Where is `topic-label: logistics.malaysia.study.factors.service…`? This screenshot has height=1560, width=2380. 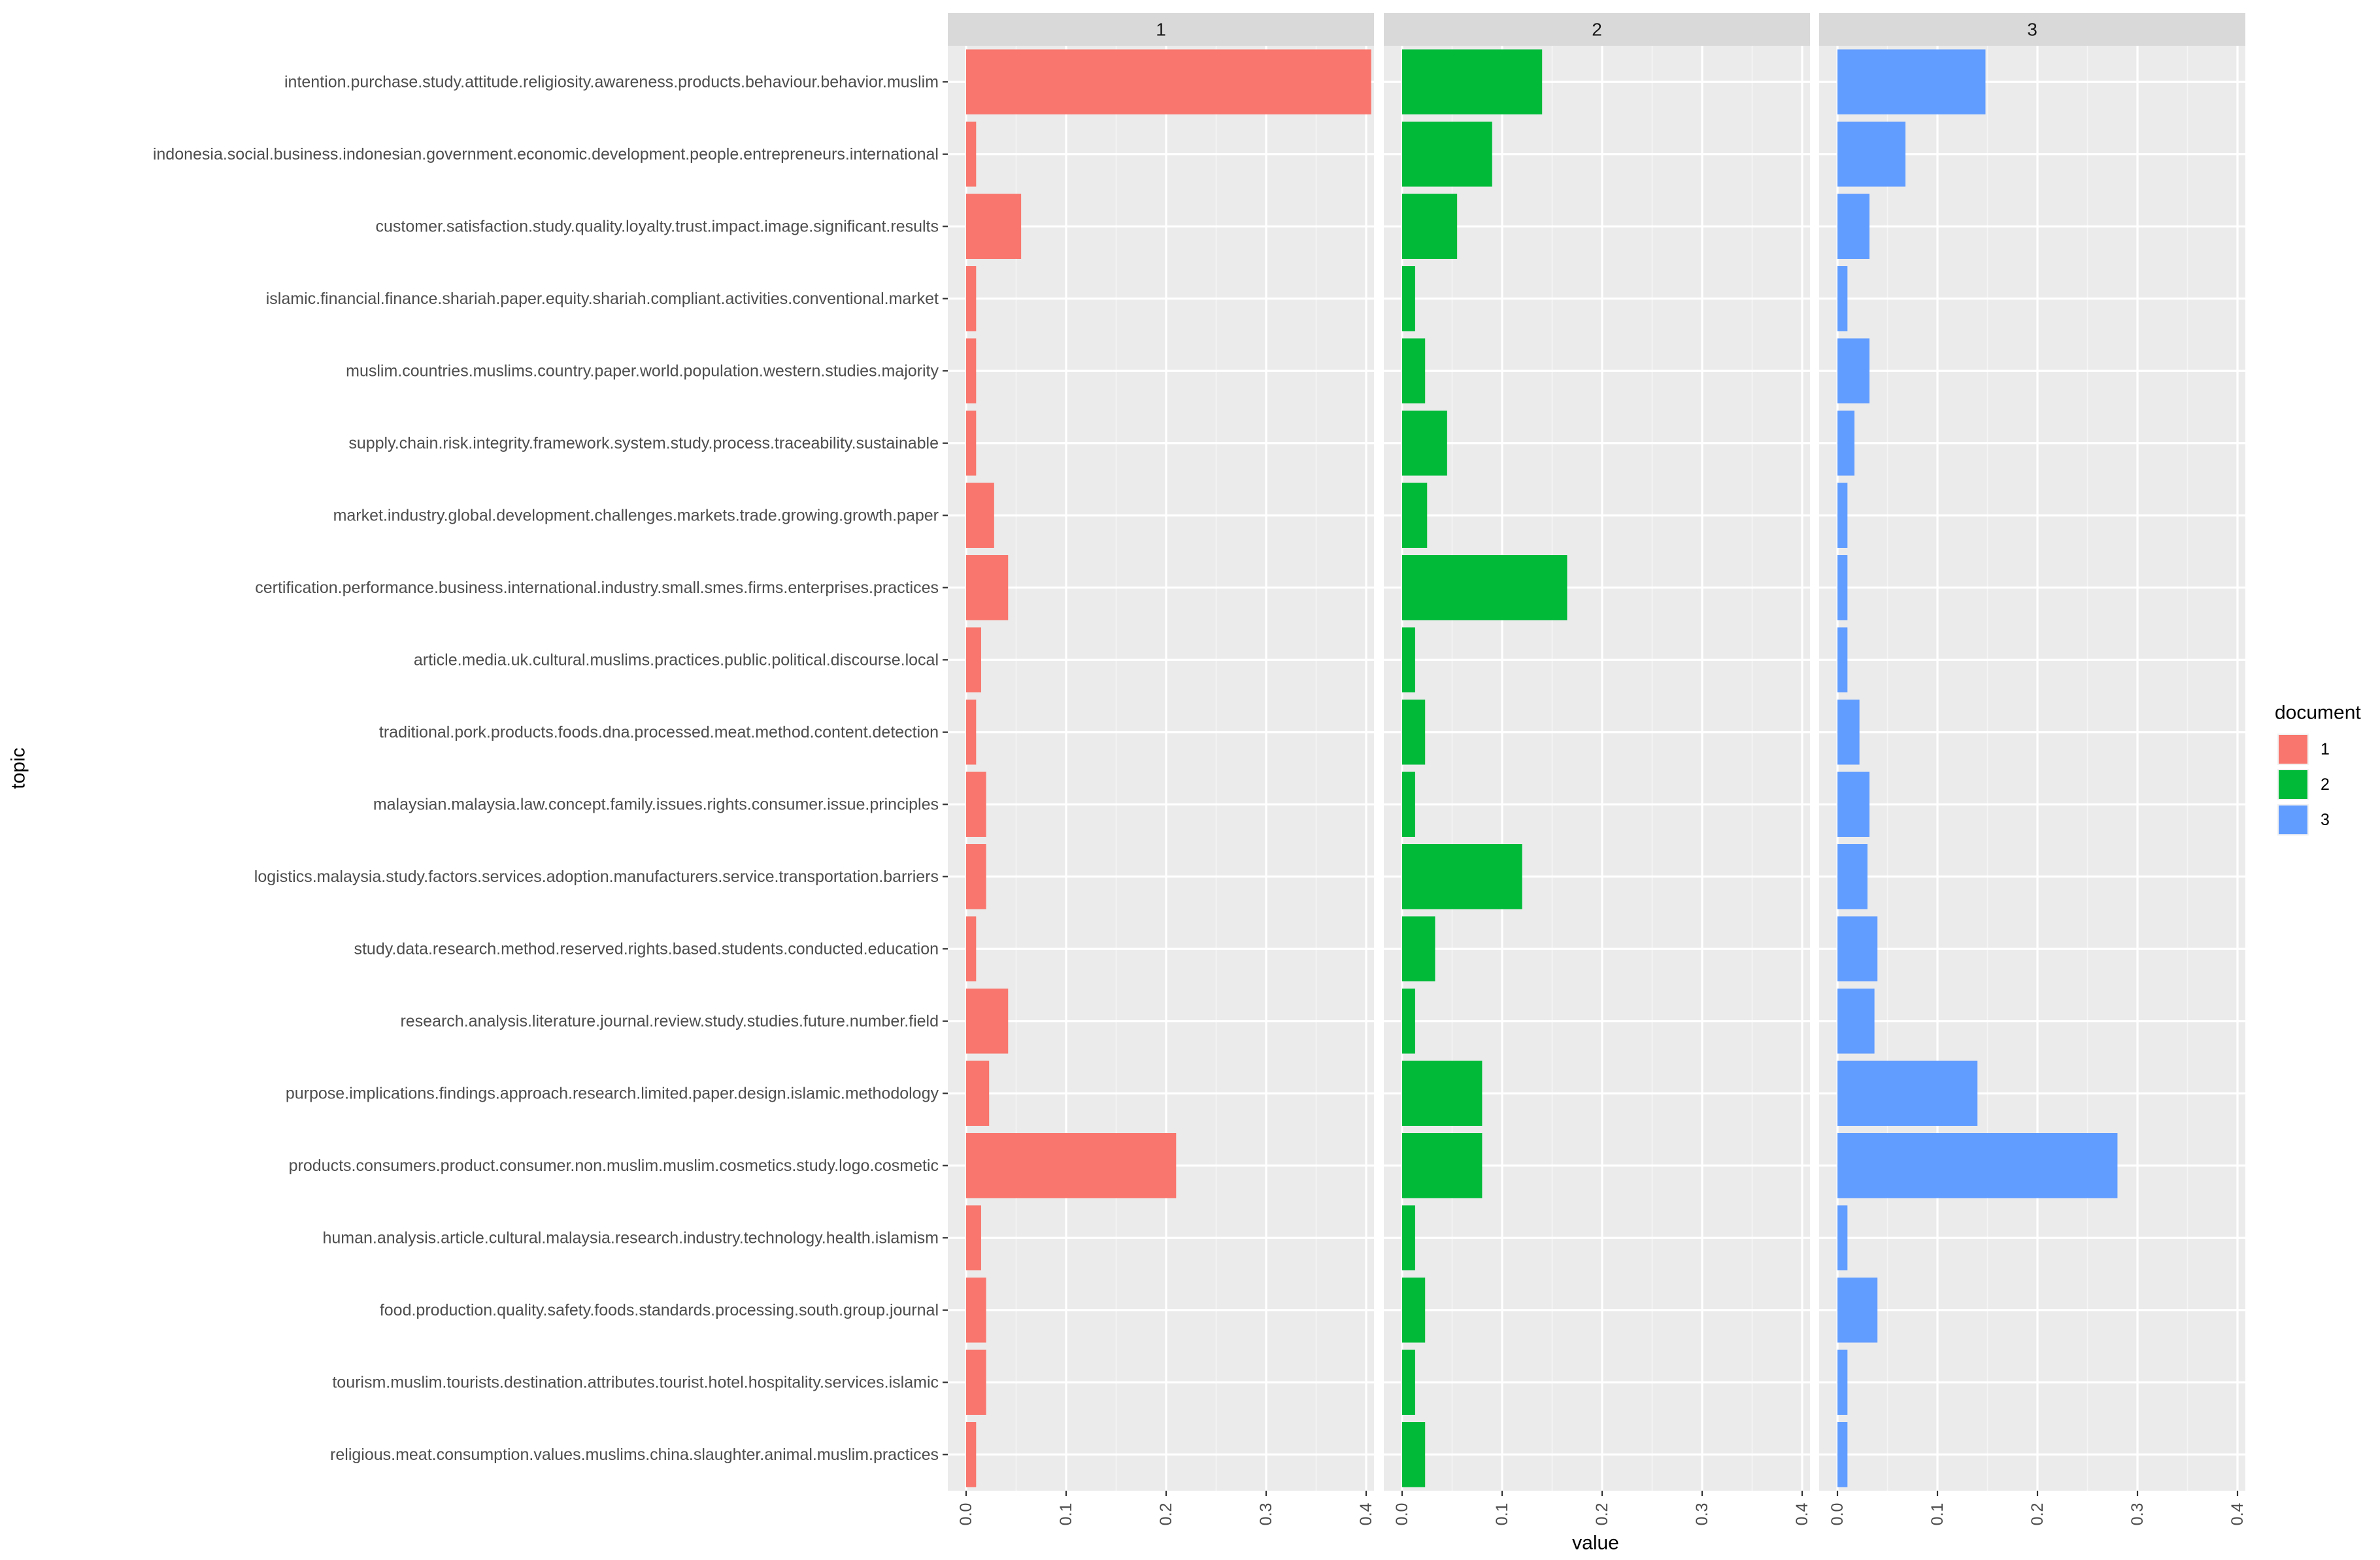 topic-label: logistics.malaysia.study.factors.service… is located at coordinates (596, 877).